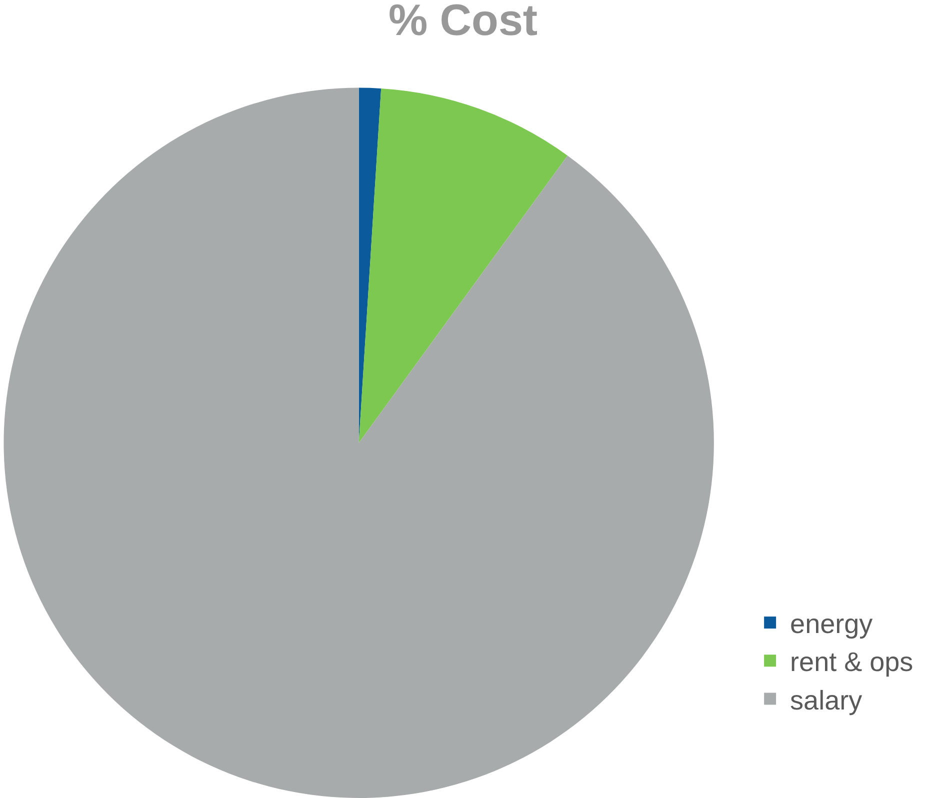 The height and width of the screenshot is (798, 926). What do you see at coordinates (463, 265) in the screenshot?
I see `pie-slice` at bounding box center [463, 265].